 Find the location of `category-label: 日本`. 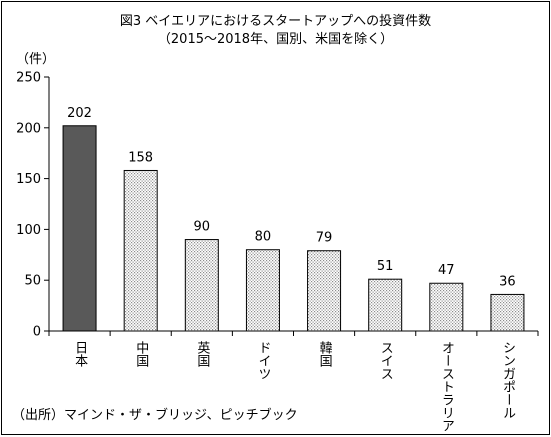

category-label: 日本 is located at coordinates (80, 354).